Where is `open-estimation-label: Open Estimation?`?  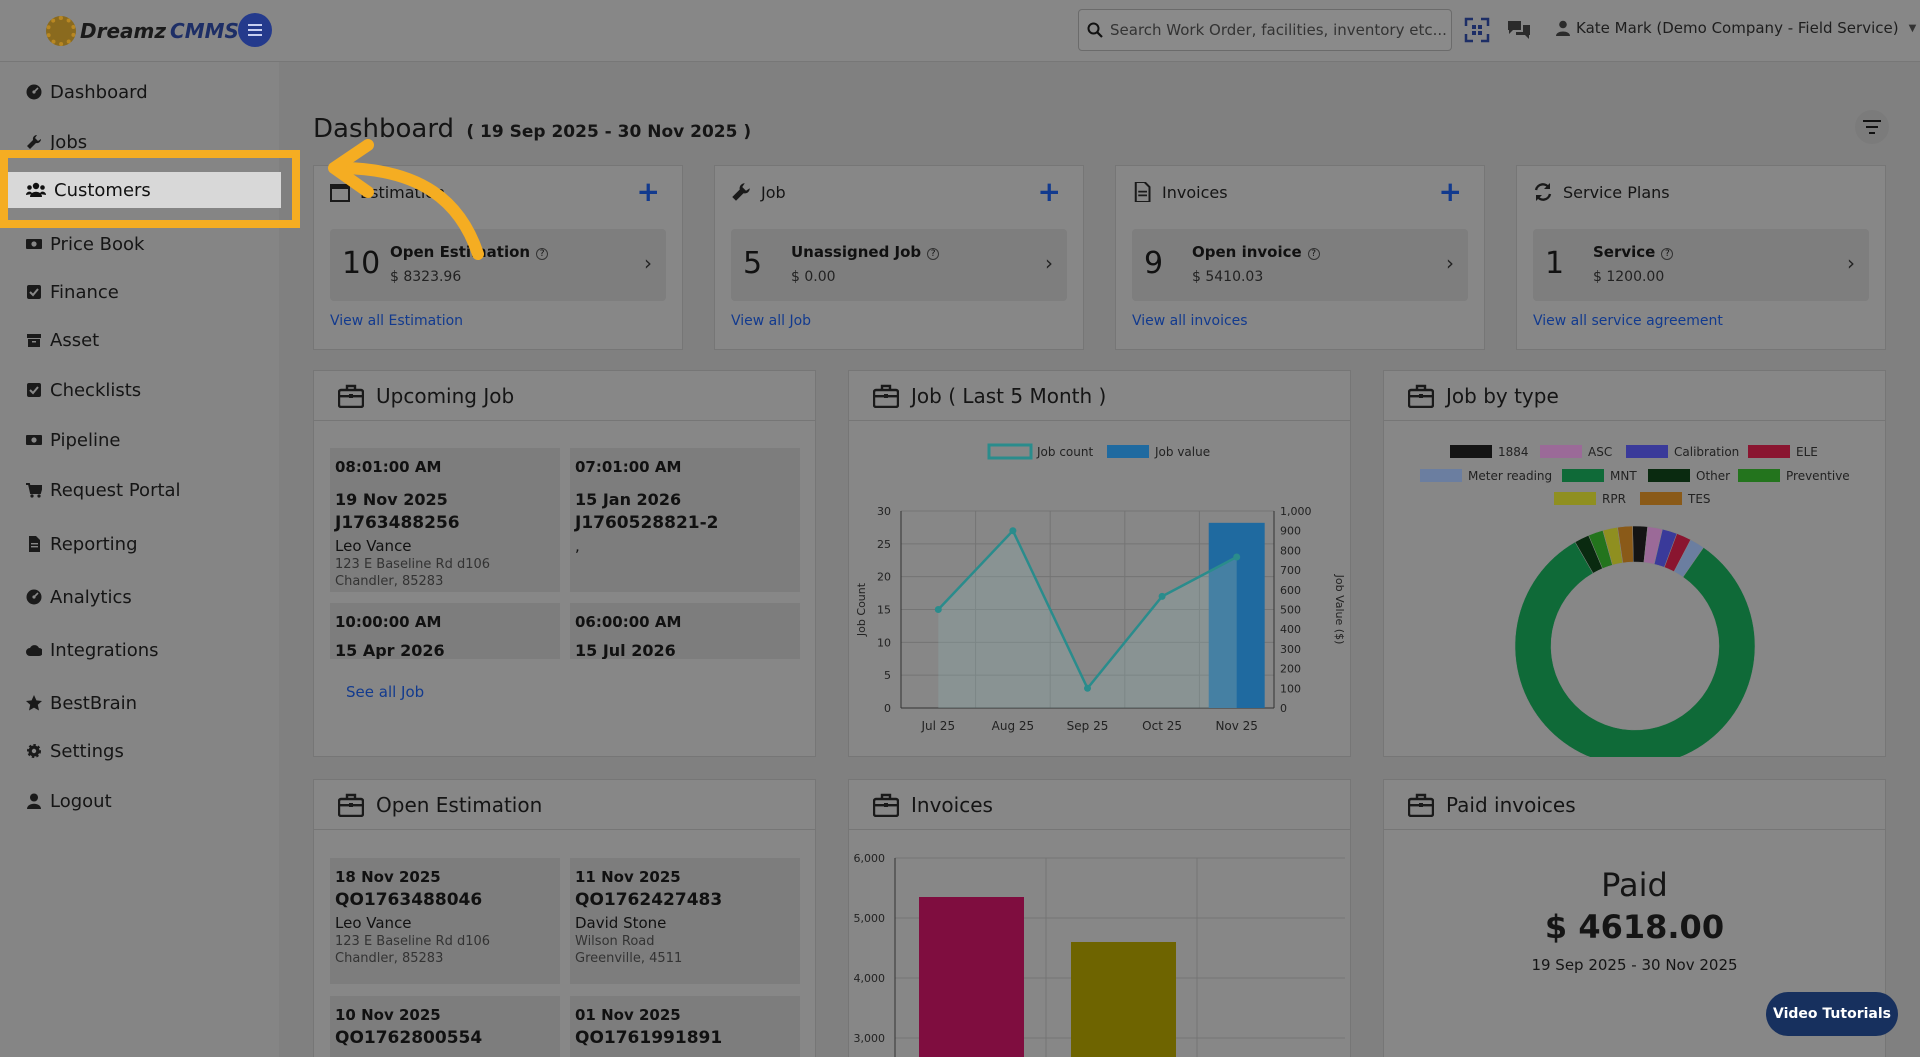 open-estimation-label: Open Estimation? is located at coordinates (469, 252).